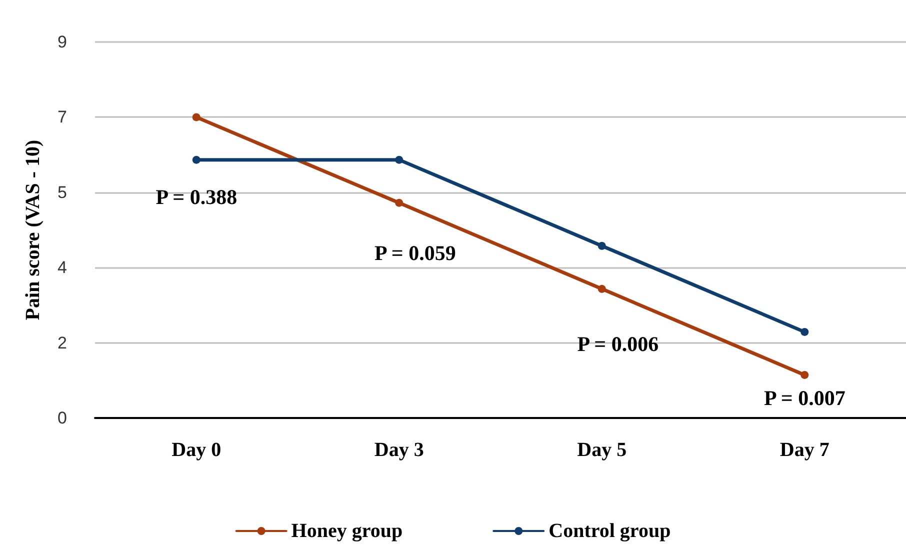 This screenshot has width=906, height=546. What do you see at coordinates (618, 344) in the screenshot?
I see `annotation: P = 0.006` at bounding box center [618, 344].